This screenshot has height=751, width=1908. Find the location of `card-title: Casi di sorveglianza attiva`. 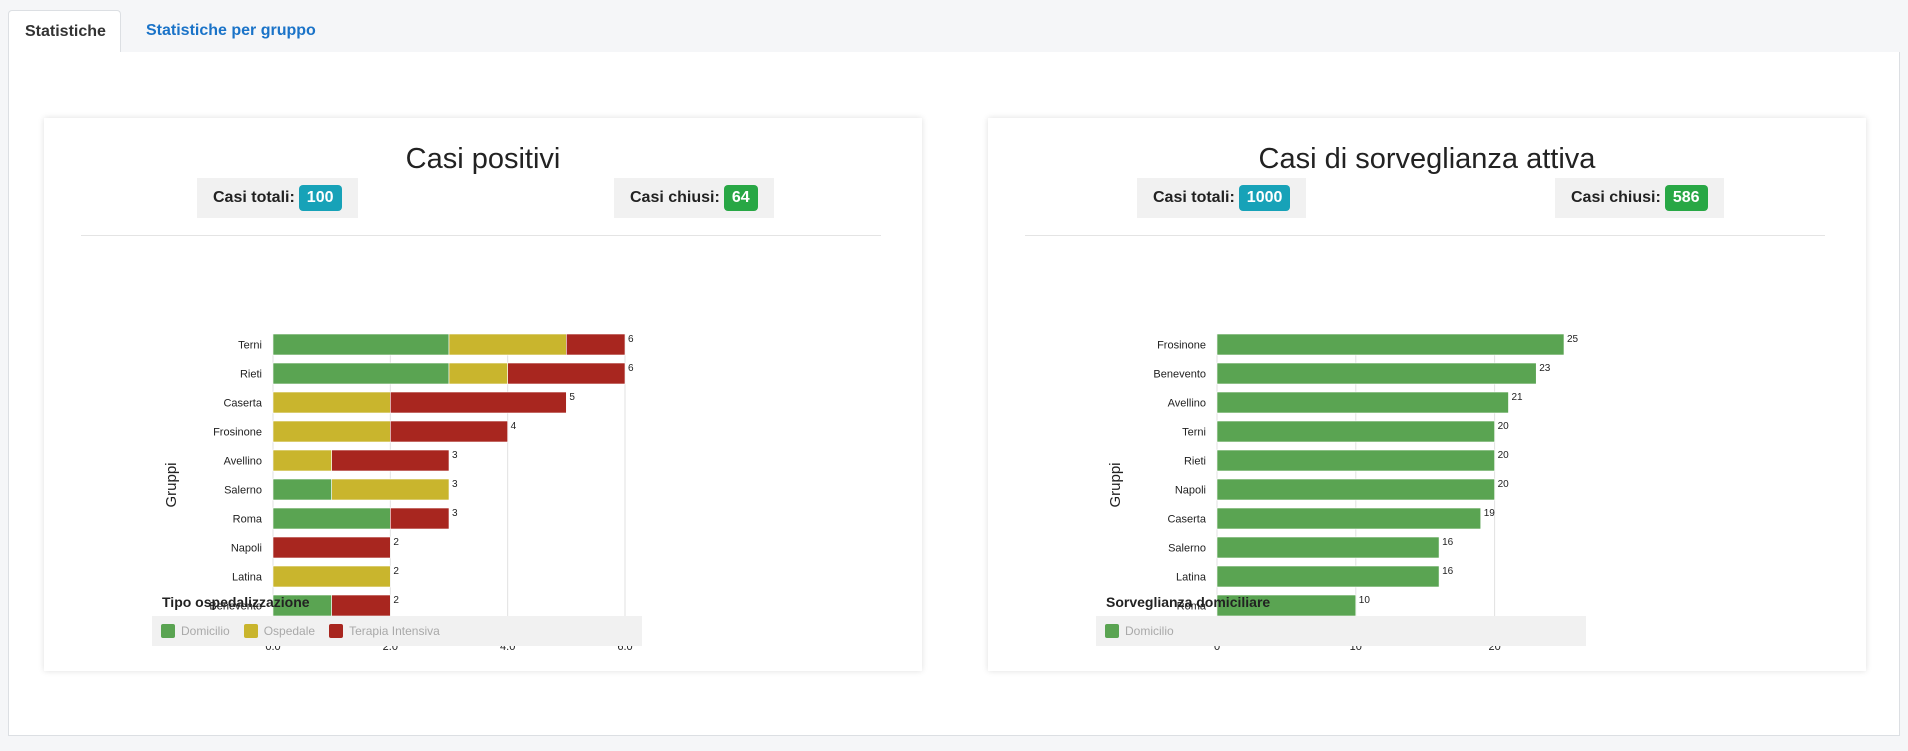

card-title: Casi di sorveglianza attiva is located at coordinates (1427, 159).